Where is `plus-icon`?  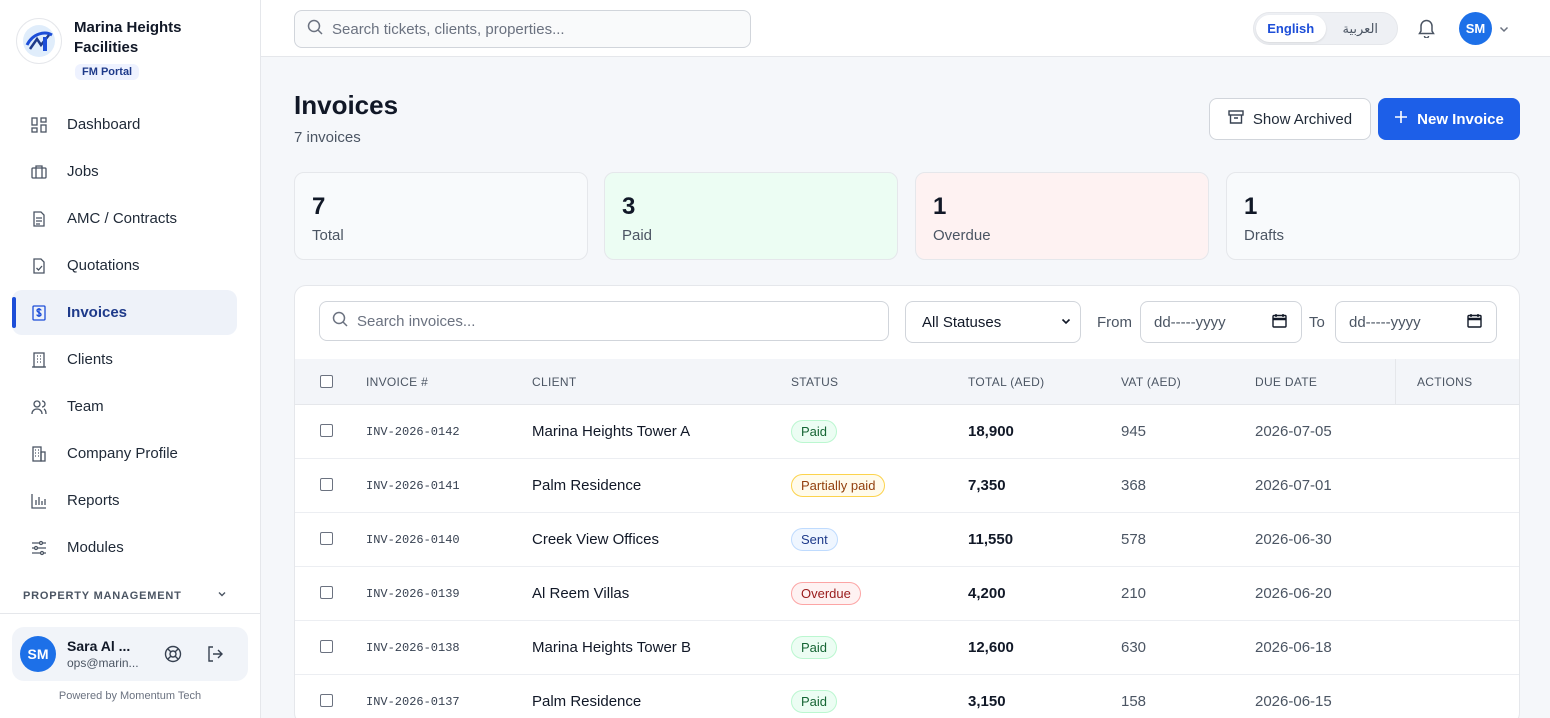
plus-icon is located at coordinates (1401, 119).